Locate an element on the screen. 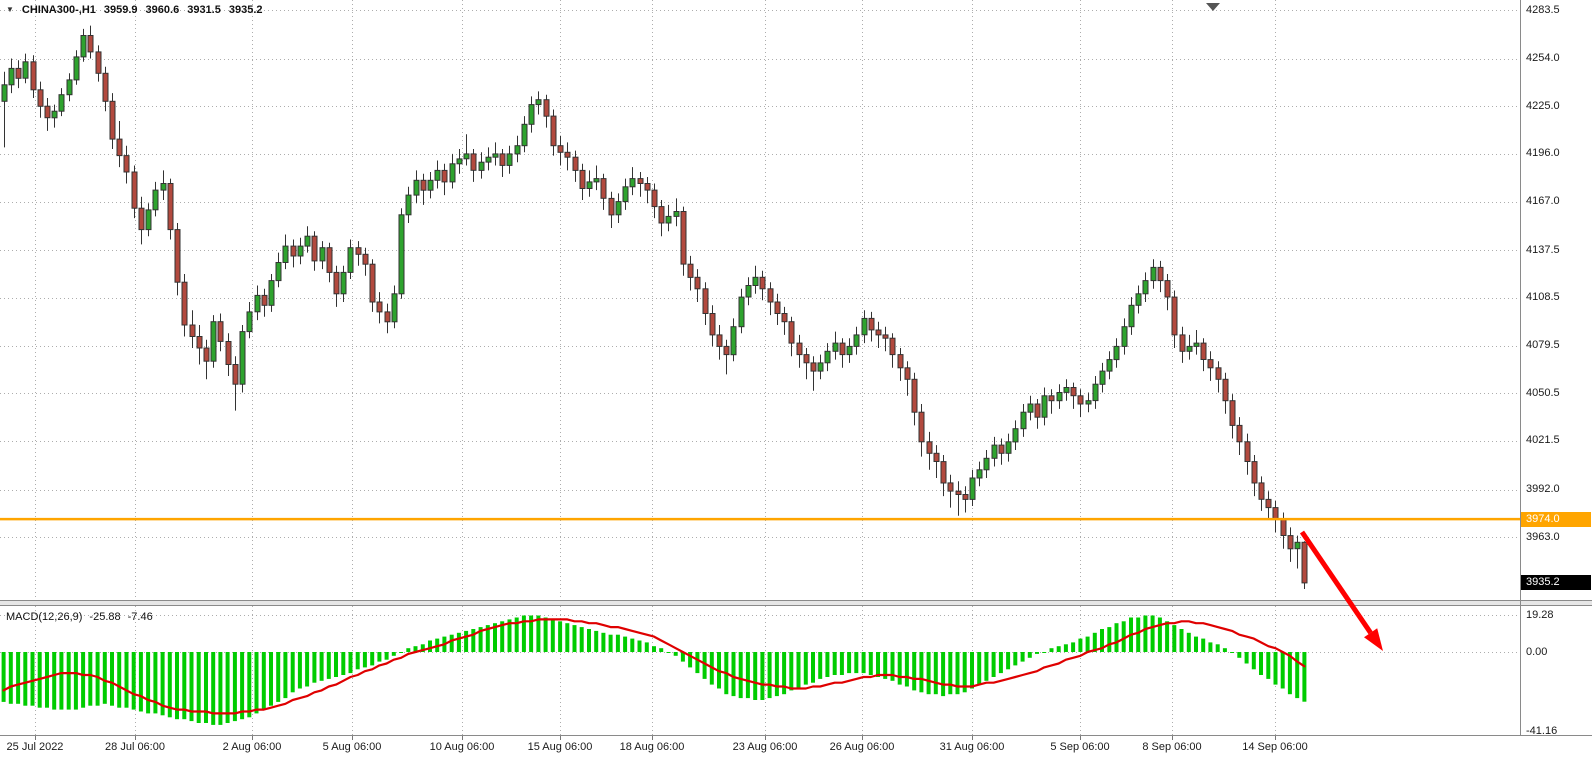 Image resolution: width=1592 pixels, height=772 pixels. macd-axis-label: 19.28 is located at coordinates (1540, 615).